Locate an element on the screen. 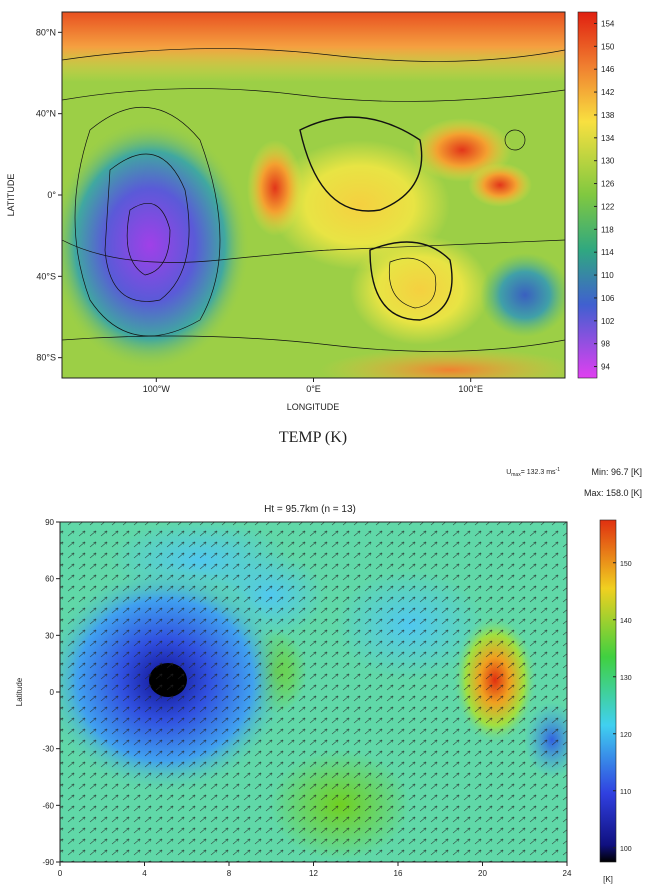  y-tick-label: 0° is located at coordinates (51, 195).